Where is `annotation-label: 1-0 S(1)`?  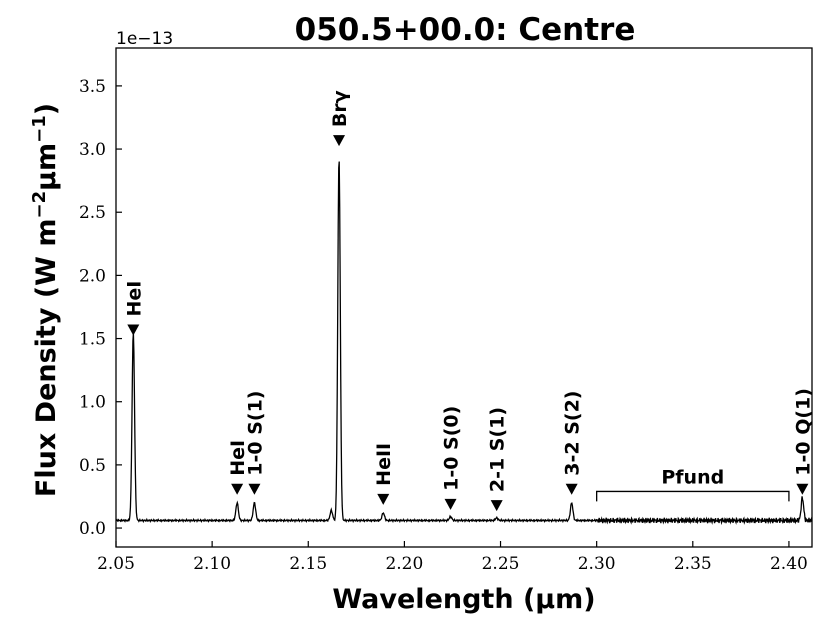
annotation-label: 1-0 S(1) is located at coordinates (255, 433).